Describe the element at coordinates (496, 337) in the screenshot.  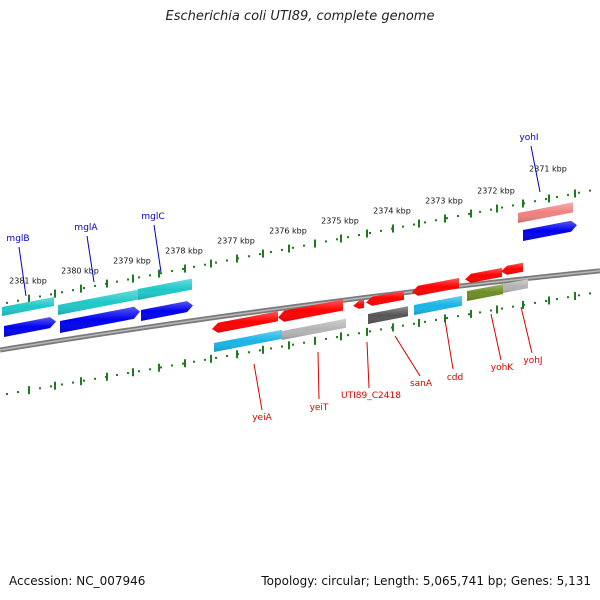
I see `leader-line-yohK` at that location.